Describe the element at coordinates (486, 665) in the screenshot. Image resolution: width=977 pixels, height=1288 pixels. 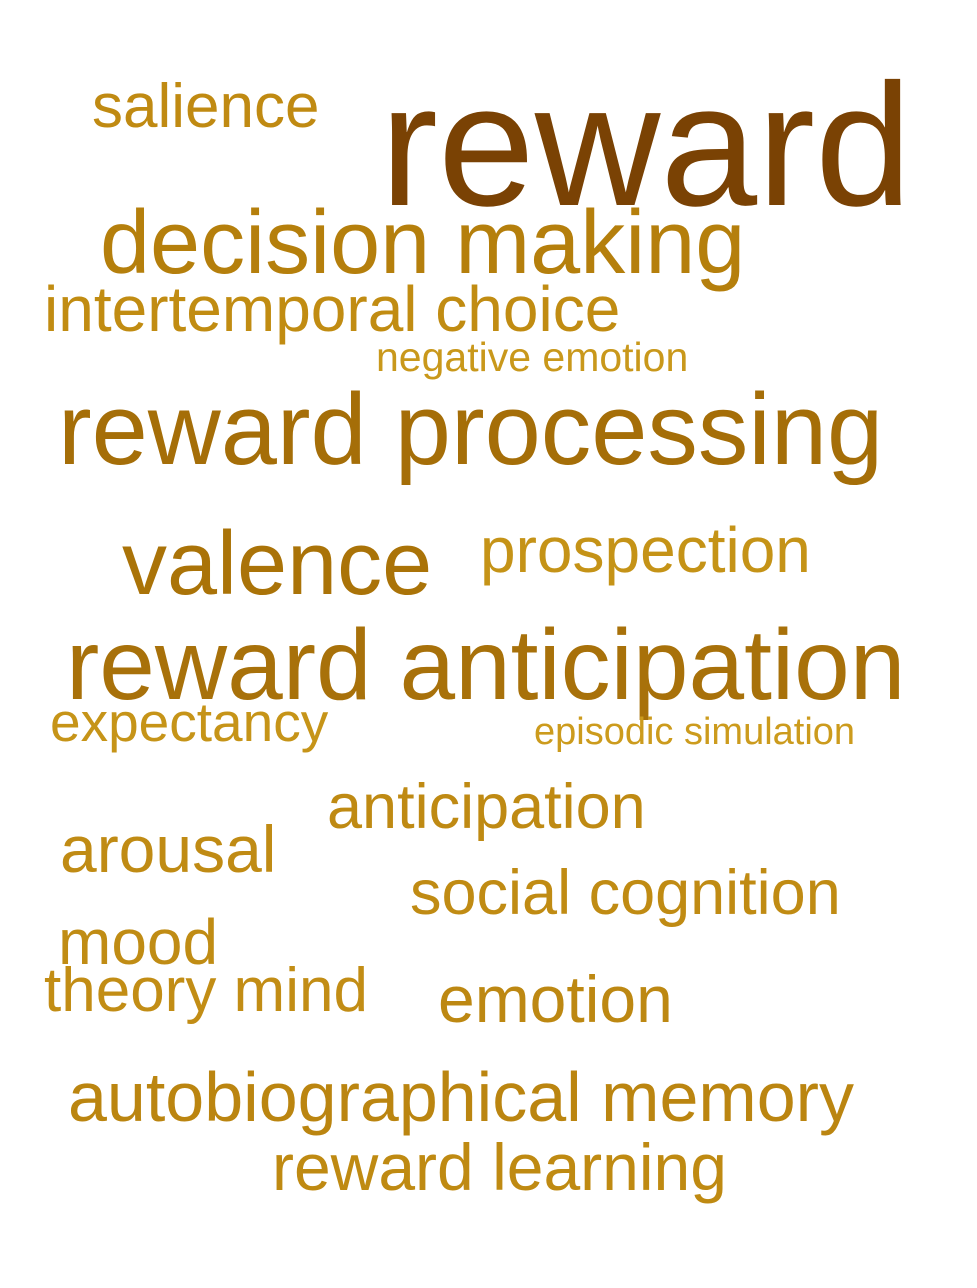
I see `word-reward-anticipation: reward anticipation` at that location.